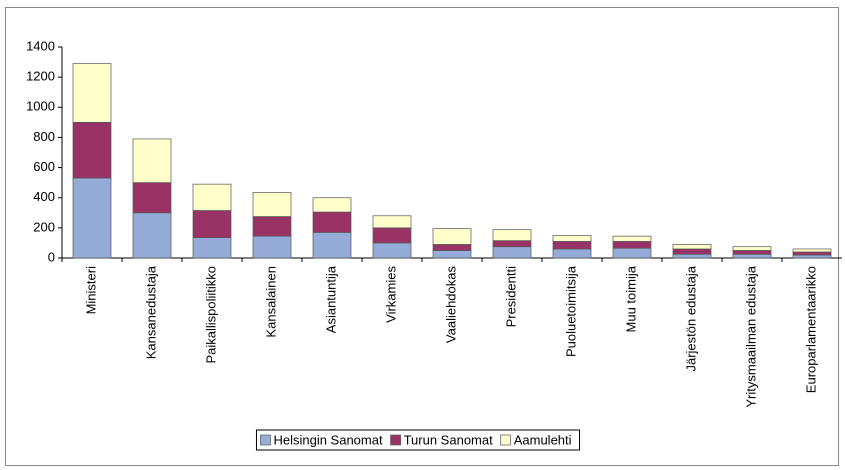  What do you see at coordinates (328, 439) in the screenshot?
I see `legend-label: Helsingin Sanomat` at bounding box center [328, 439].